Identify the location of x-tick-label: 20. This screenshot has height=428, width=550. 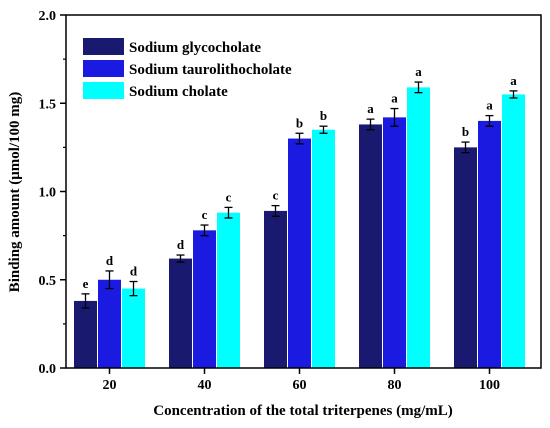
(110, 385).